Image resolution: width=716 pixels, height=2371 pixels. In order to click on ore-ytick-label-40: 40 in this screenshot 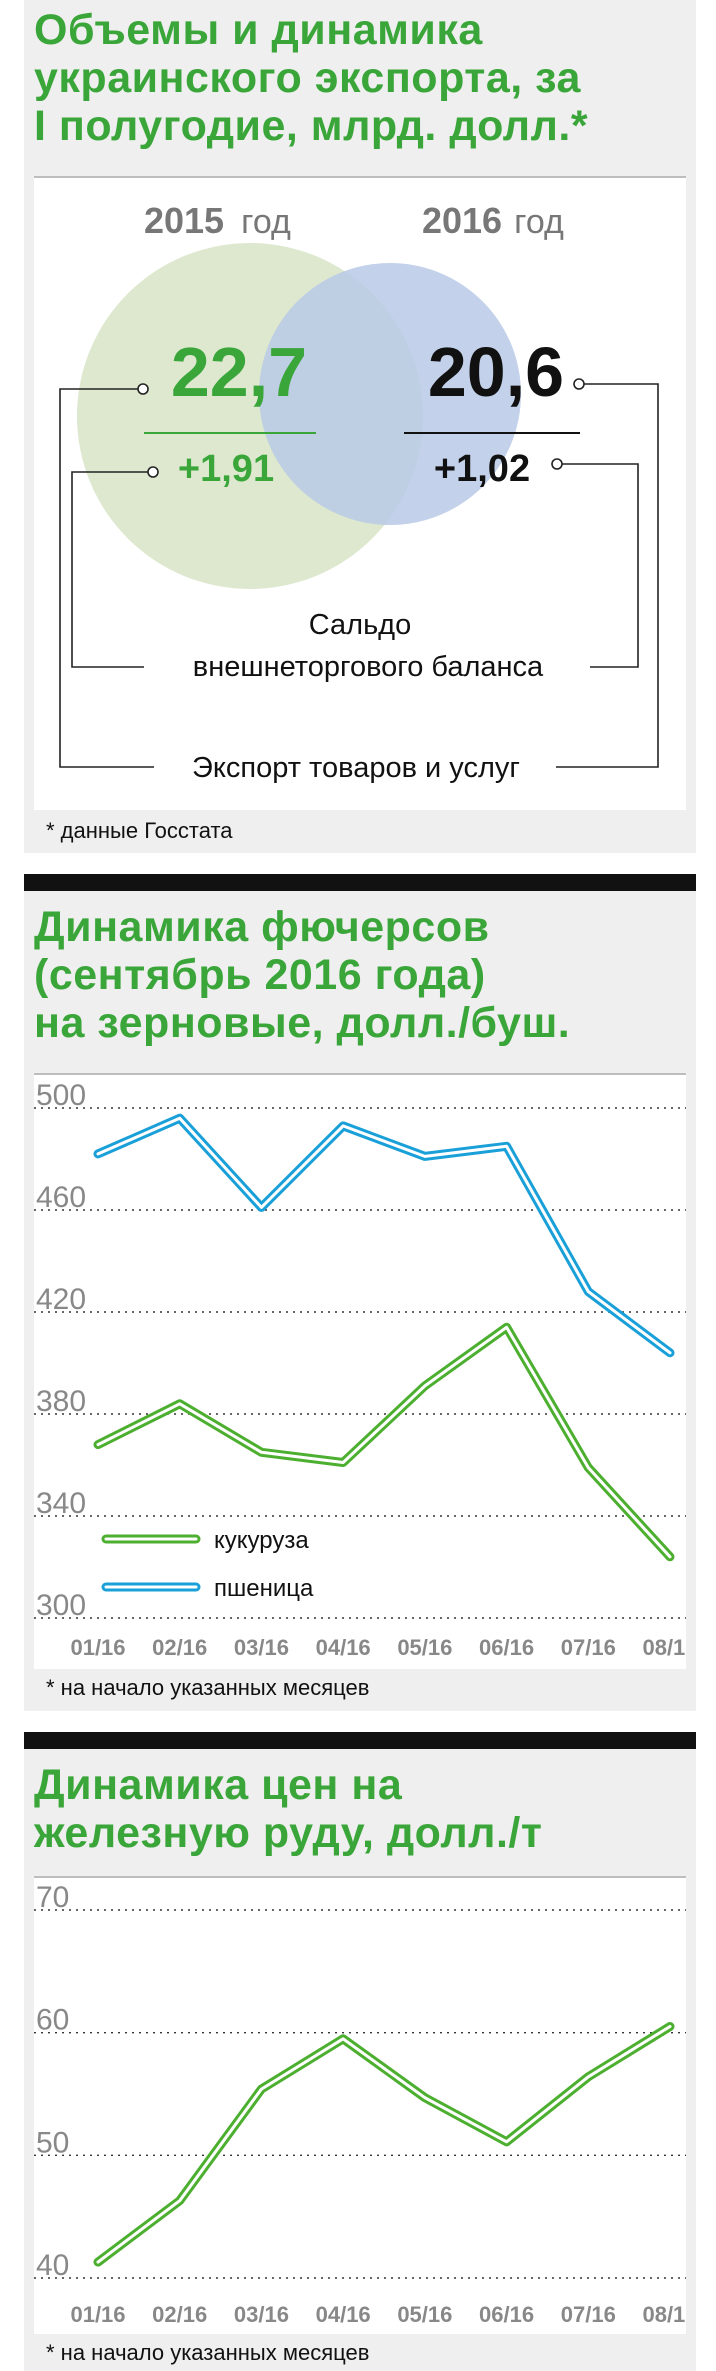, I will do `click(52, 2265)`.